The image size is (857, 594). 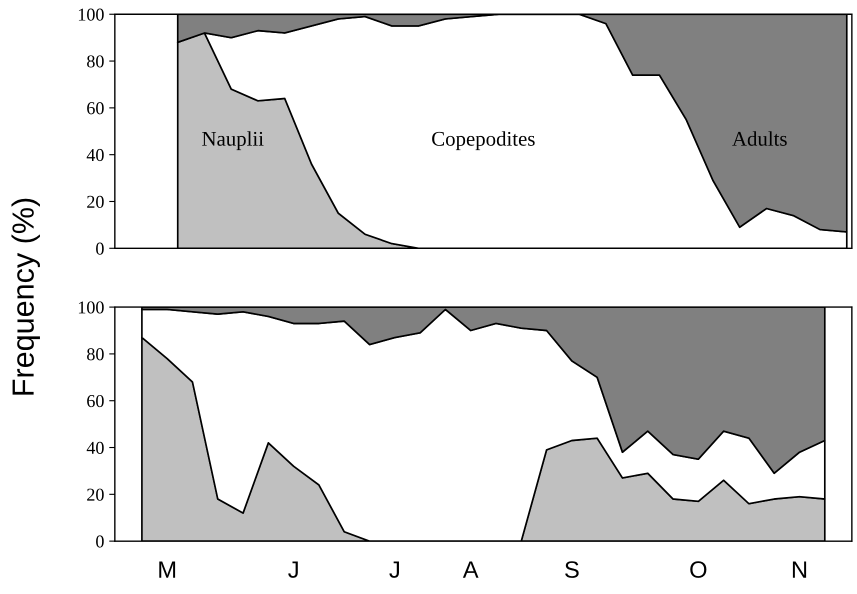 What do you see at coordinates (799, 569) in the screenshot?
I see `x-tick-label: N` at bounding box center [799, 569].